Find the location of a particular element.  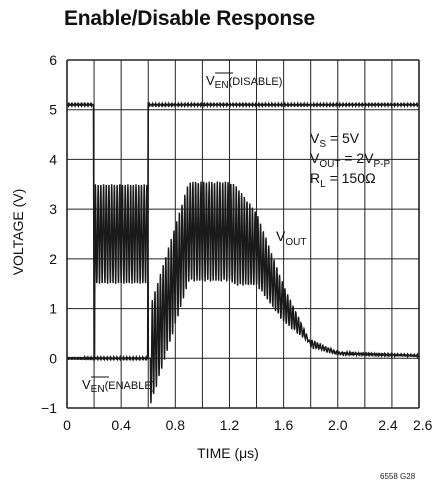

x-tick-label: 1.6 is located at coordinates (284, 425).